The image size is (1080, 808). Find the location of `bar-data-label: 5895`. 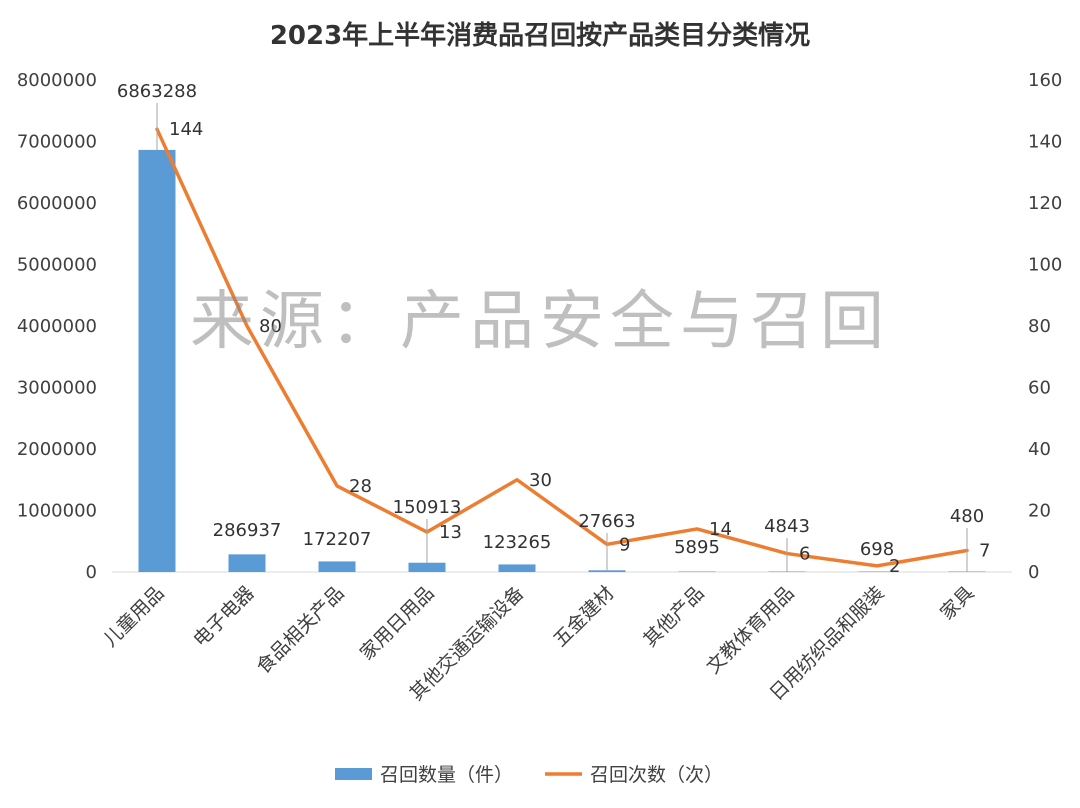

bar-data-label: 5895 is located at coordinates (697, 547).